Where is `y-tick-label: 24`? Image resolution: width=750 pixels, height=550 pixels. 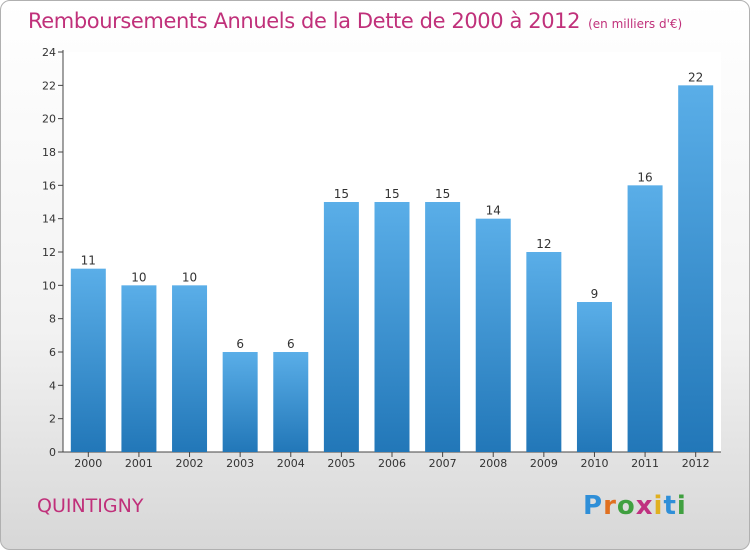 y-tick-label: 24 is located at coordinates (49, 52).